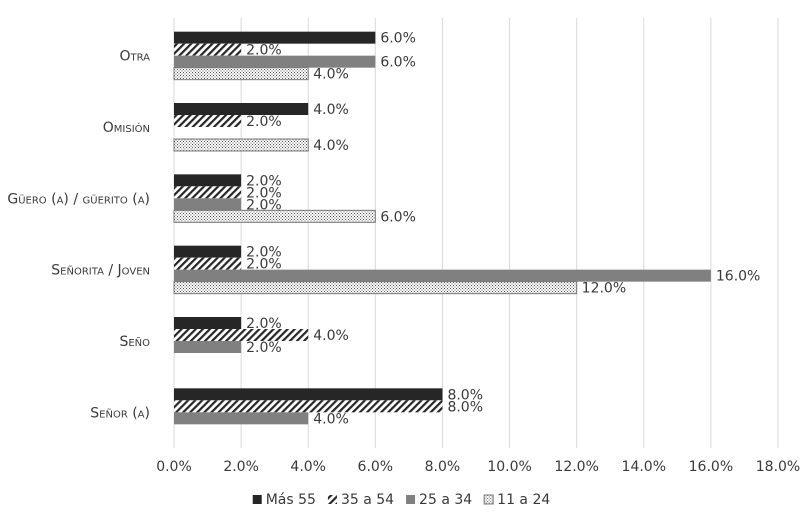 The height and width of the screenshot is (529, 803). Describe the element at coordinates (509, 467) in the screenshot. I see `x-tick-label: 10.0%` at that location.